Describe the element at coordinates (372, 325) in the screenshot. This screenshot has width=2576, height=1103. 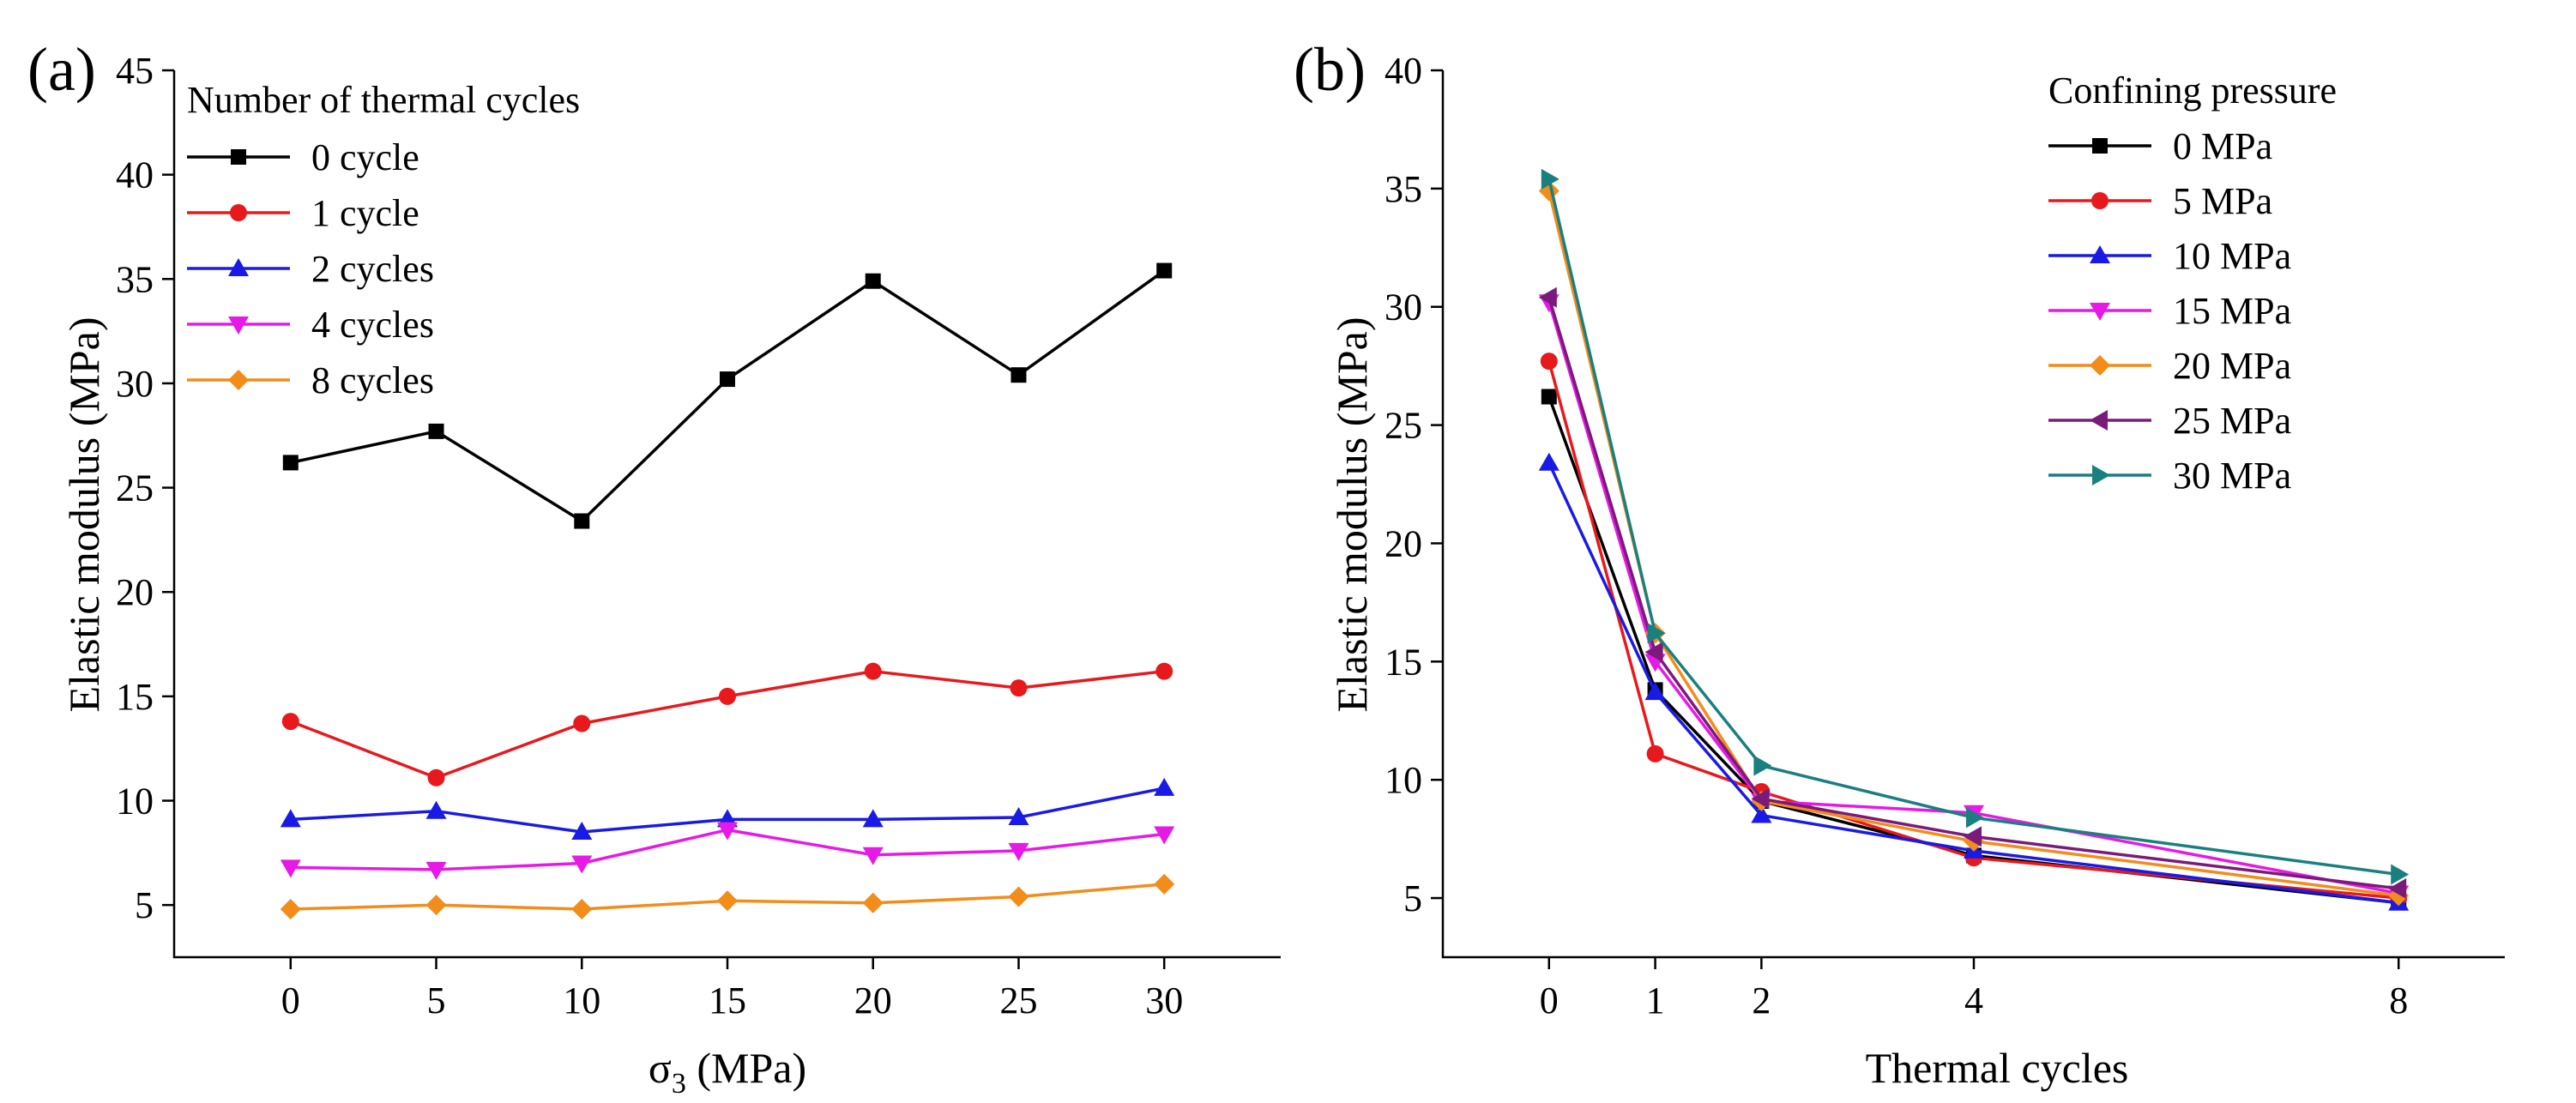
I see `panel-a-legend-label: 4 cycles` at that location.